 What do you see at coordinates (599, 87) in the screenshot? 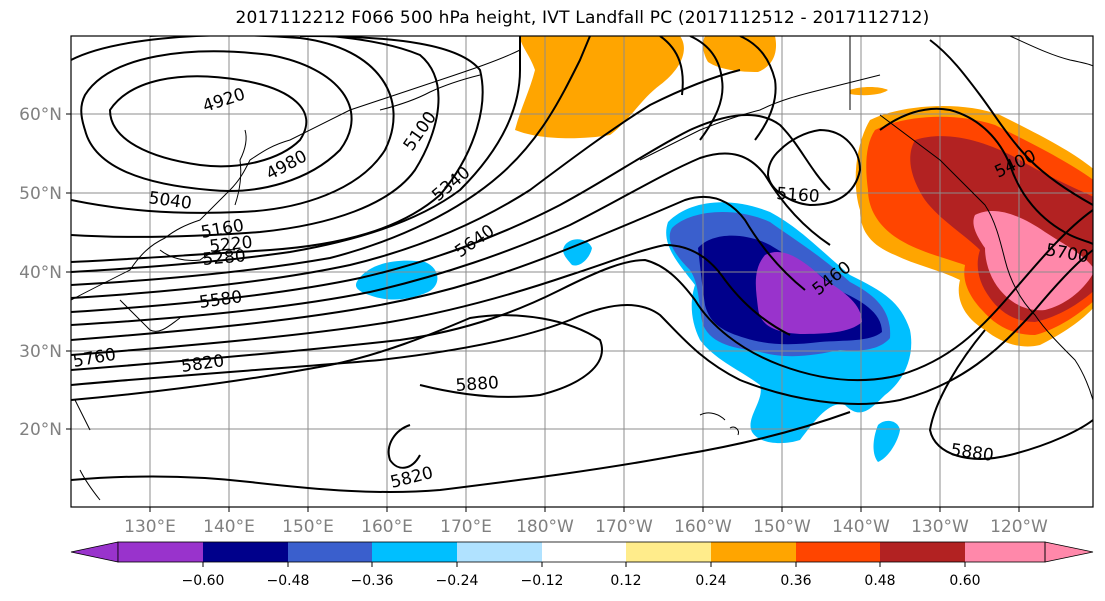
I see `ivt-positive-north` at bounding box center [599, 87].